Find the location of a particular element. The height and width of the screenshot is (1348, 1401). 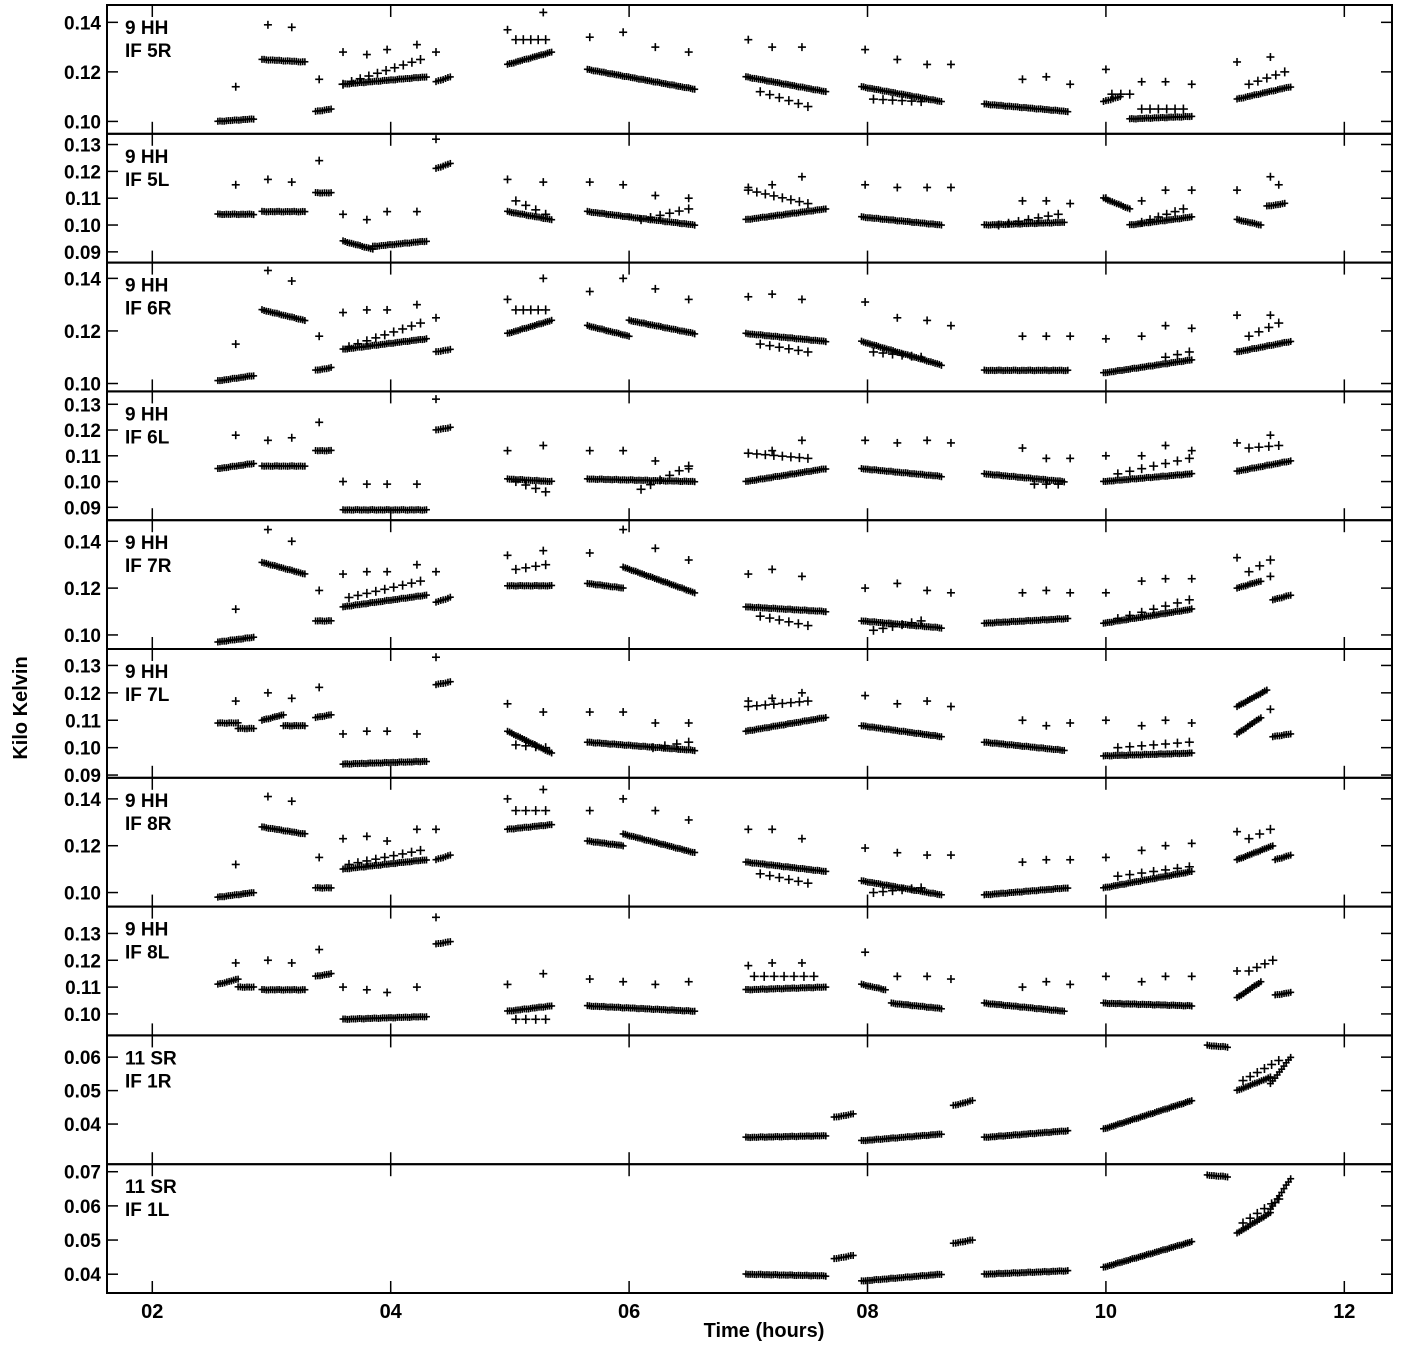

panel-label-if: IF 7L is located at coordinates (147, 695).